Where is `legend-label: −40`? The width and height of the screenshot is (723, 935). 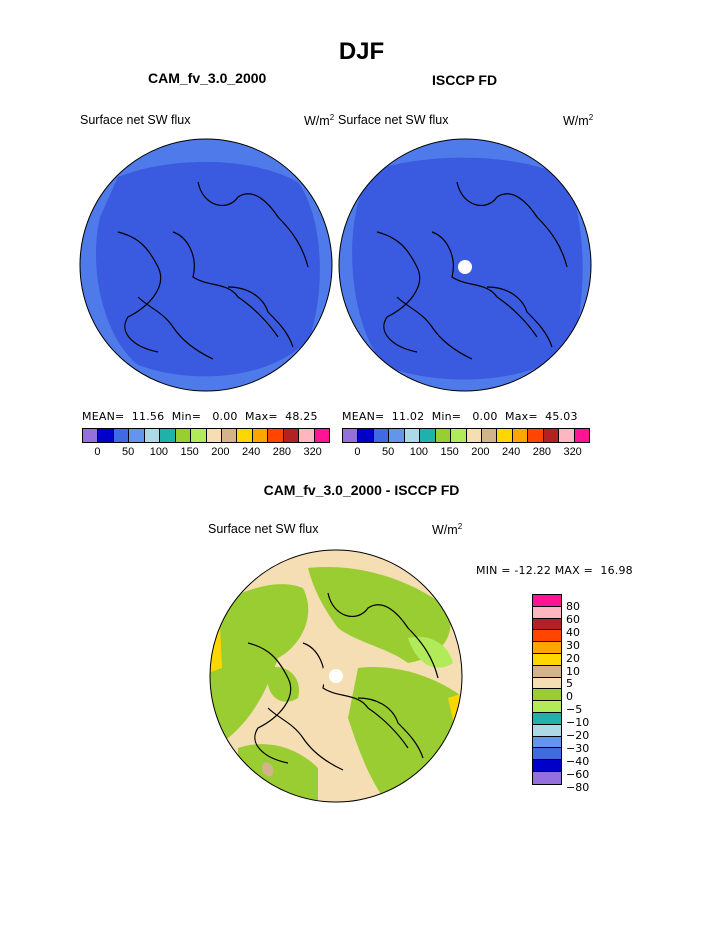
legend-label: −40 is located at coordinates (578, 761).